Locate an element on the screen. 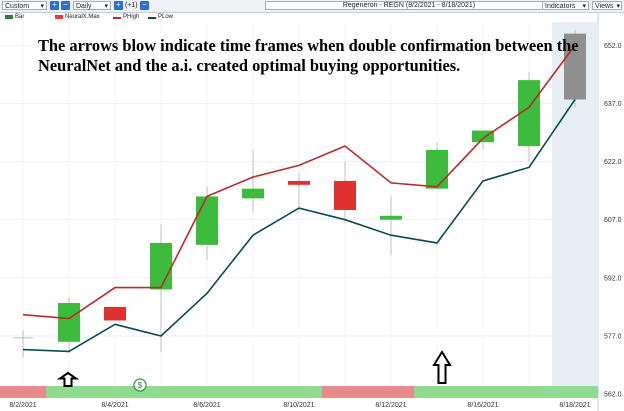  dollar-signal-icon: $ is located at coordinates (140, 385).